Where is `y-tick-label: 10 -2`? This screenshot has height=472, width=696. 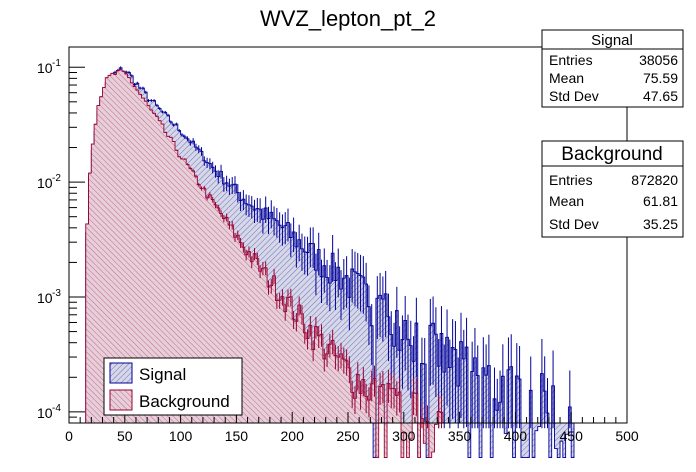
y-tick-label: 10 -2 is located at coordinates (49, 182).